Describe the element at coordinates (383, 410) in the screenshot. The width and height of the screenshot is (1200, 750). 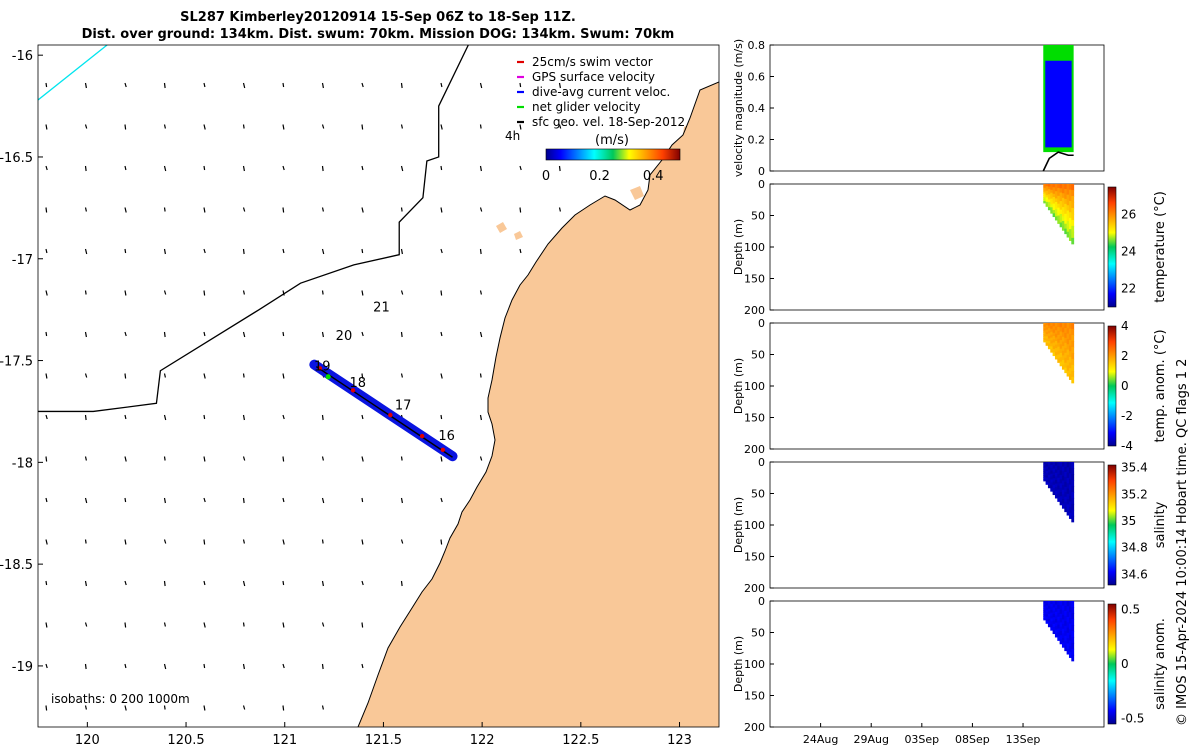
I see `glider-track` at that location.